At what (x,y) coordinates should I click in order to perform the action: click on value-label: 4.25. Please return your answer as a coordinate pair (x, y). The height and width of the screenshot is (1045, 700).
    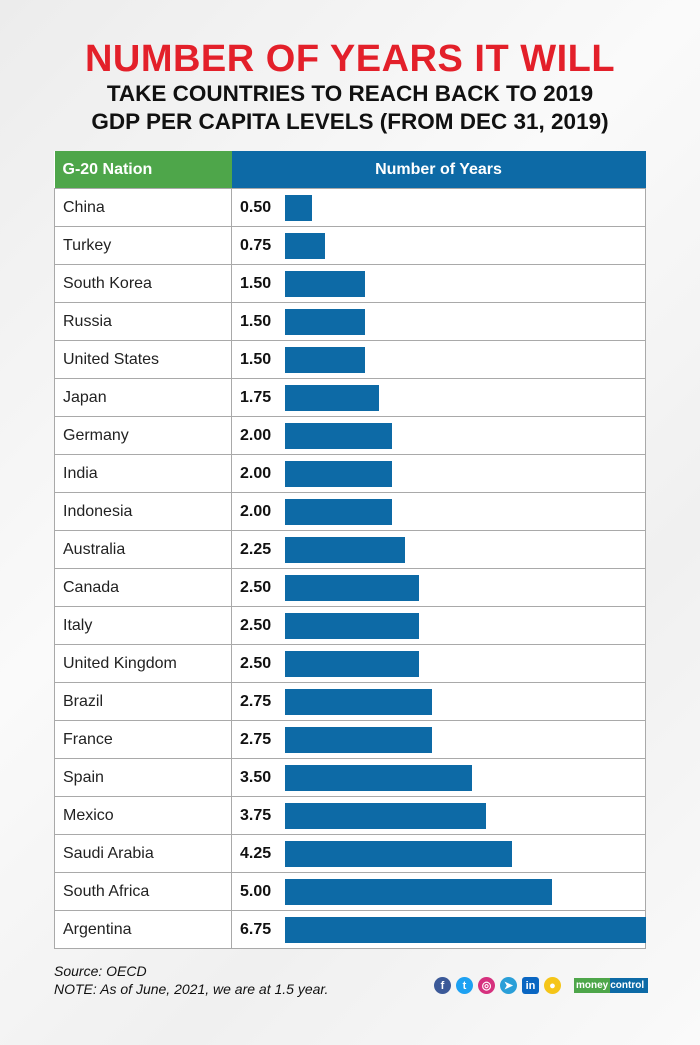
    Looking at the image, I should click on (256, 853).